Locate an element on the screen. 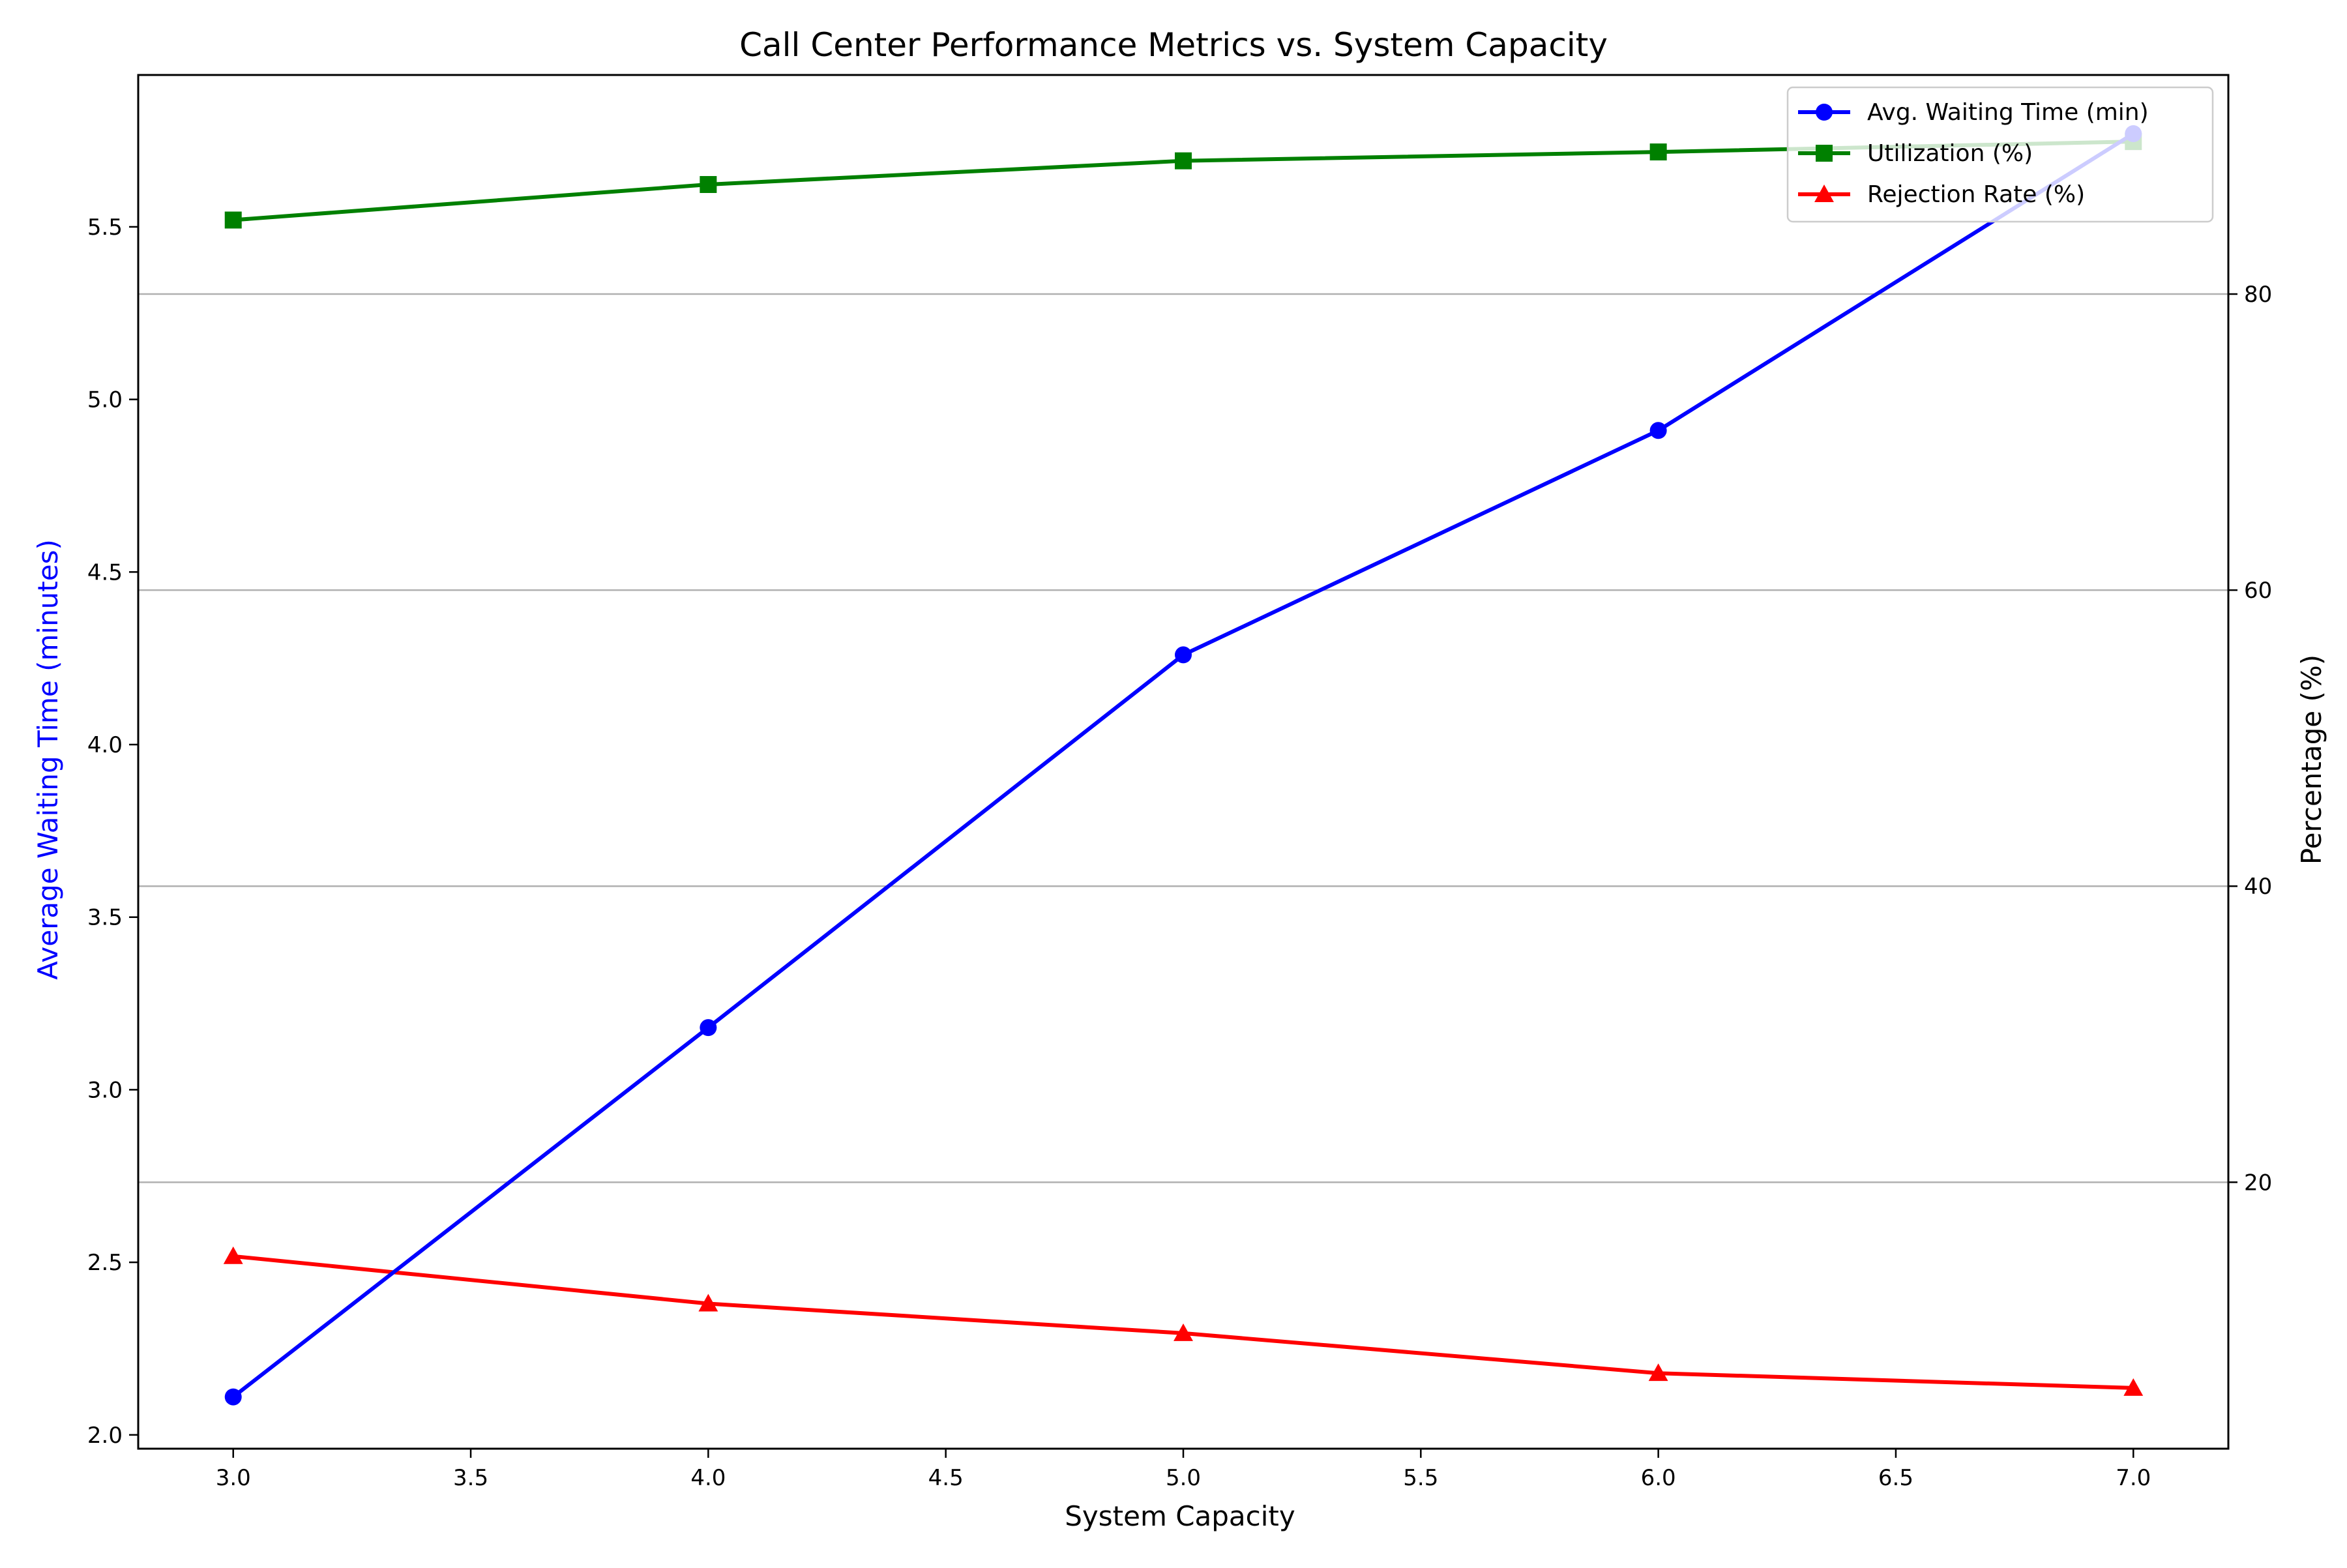  x-tick-label: 6.0 is located at coordinates (1658, 1478).